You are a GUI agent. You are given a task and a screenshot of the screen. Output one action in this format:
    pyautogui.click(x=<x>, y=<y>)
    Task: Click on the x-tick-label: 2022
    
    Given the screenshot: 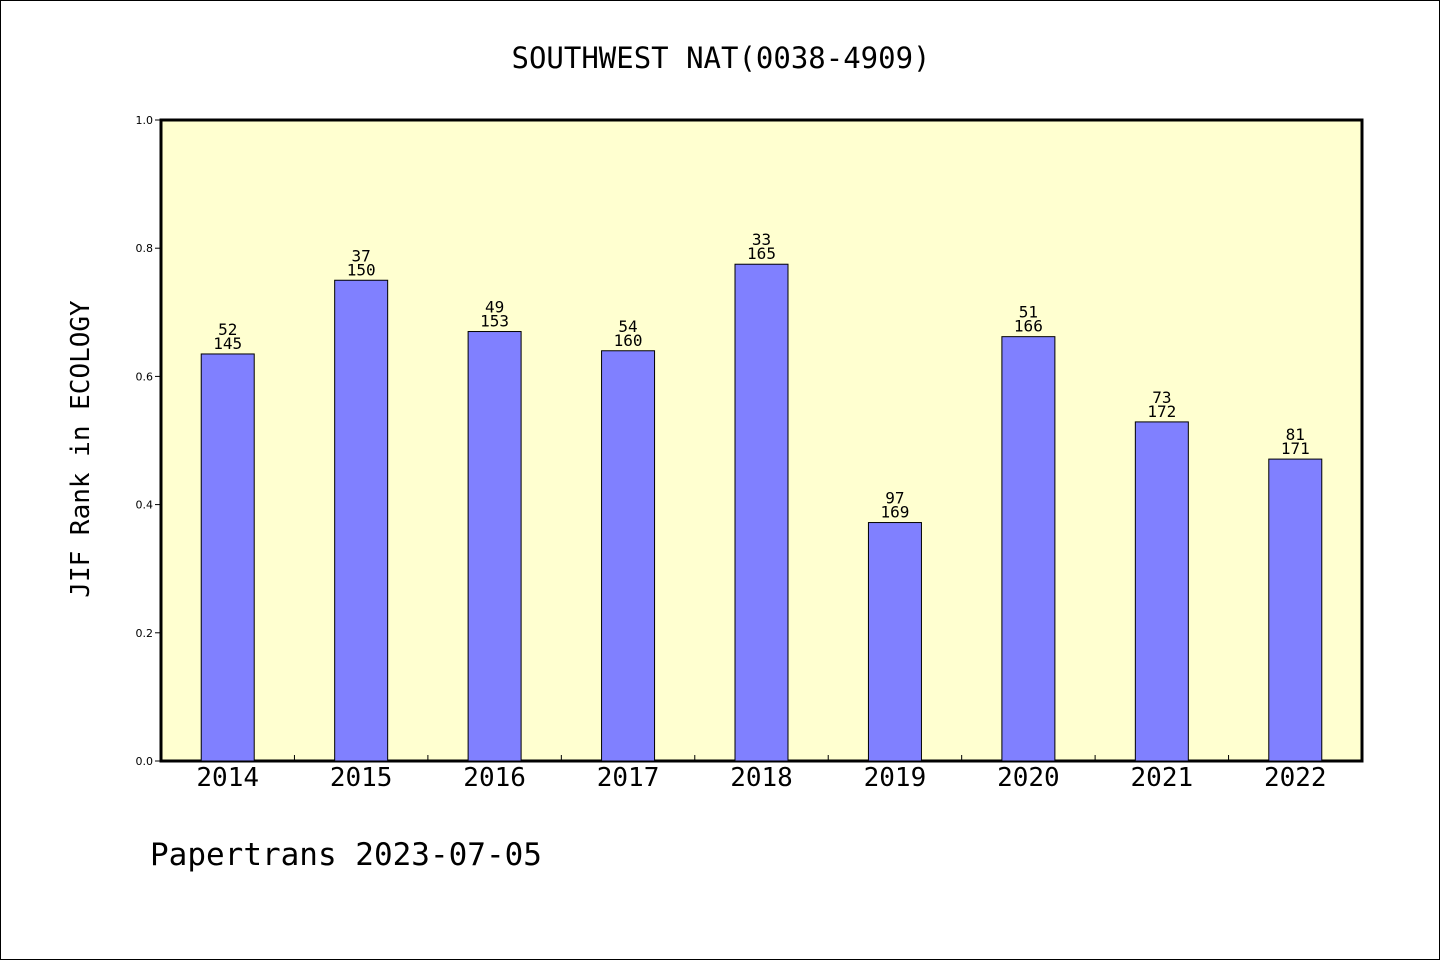 What is the action you would take?
    pyautogui.click(x=1295, y=778)
    